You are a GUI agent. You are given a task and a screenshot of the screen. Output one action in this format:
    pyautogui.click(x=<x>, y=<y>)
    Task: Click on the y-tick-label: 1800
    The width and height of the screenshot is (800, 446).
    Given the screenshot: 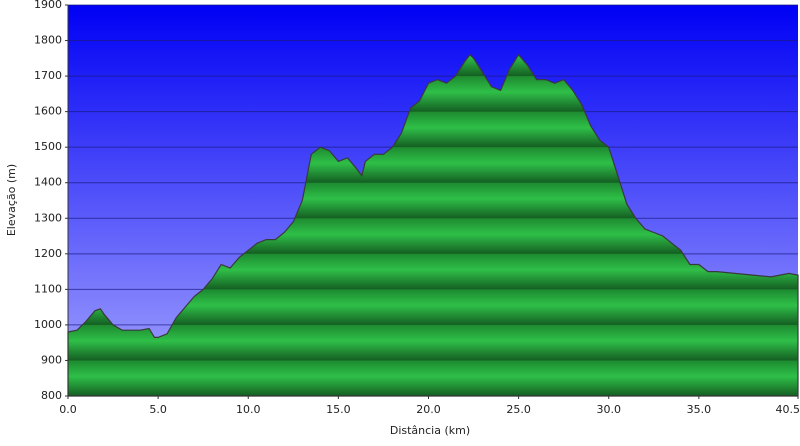 What is the action you would take?
    pyautogui.click(x=48, y=40)
    